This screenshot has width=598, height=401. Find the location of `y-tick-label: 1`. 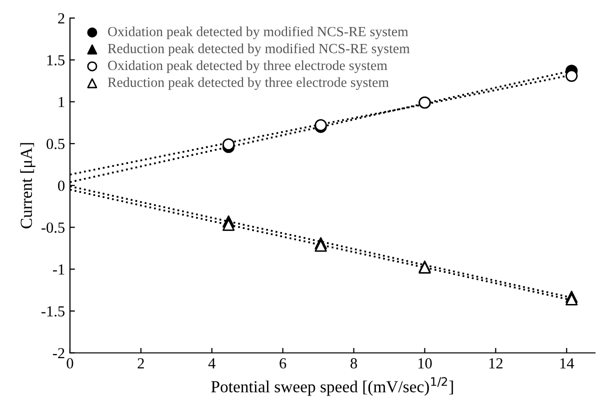

y-tick-label: 1 is located at coordinates (61, 102).